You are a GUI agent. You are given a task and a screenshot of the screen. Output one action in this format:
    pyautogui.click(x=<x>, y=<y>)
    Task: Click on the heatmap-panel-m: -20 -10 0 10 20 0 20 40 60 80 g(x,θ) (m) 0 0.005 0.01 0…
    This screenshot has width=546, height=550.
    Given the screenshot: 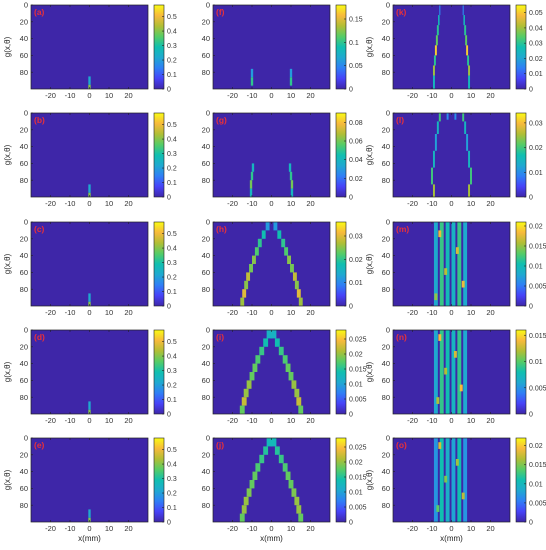 What is the action you would take?
    pyautogui.click(x=455, y=267)
    